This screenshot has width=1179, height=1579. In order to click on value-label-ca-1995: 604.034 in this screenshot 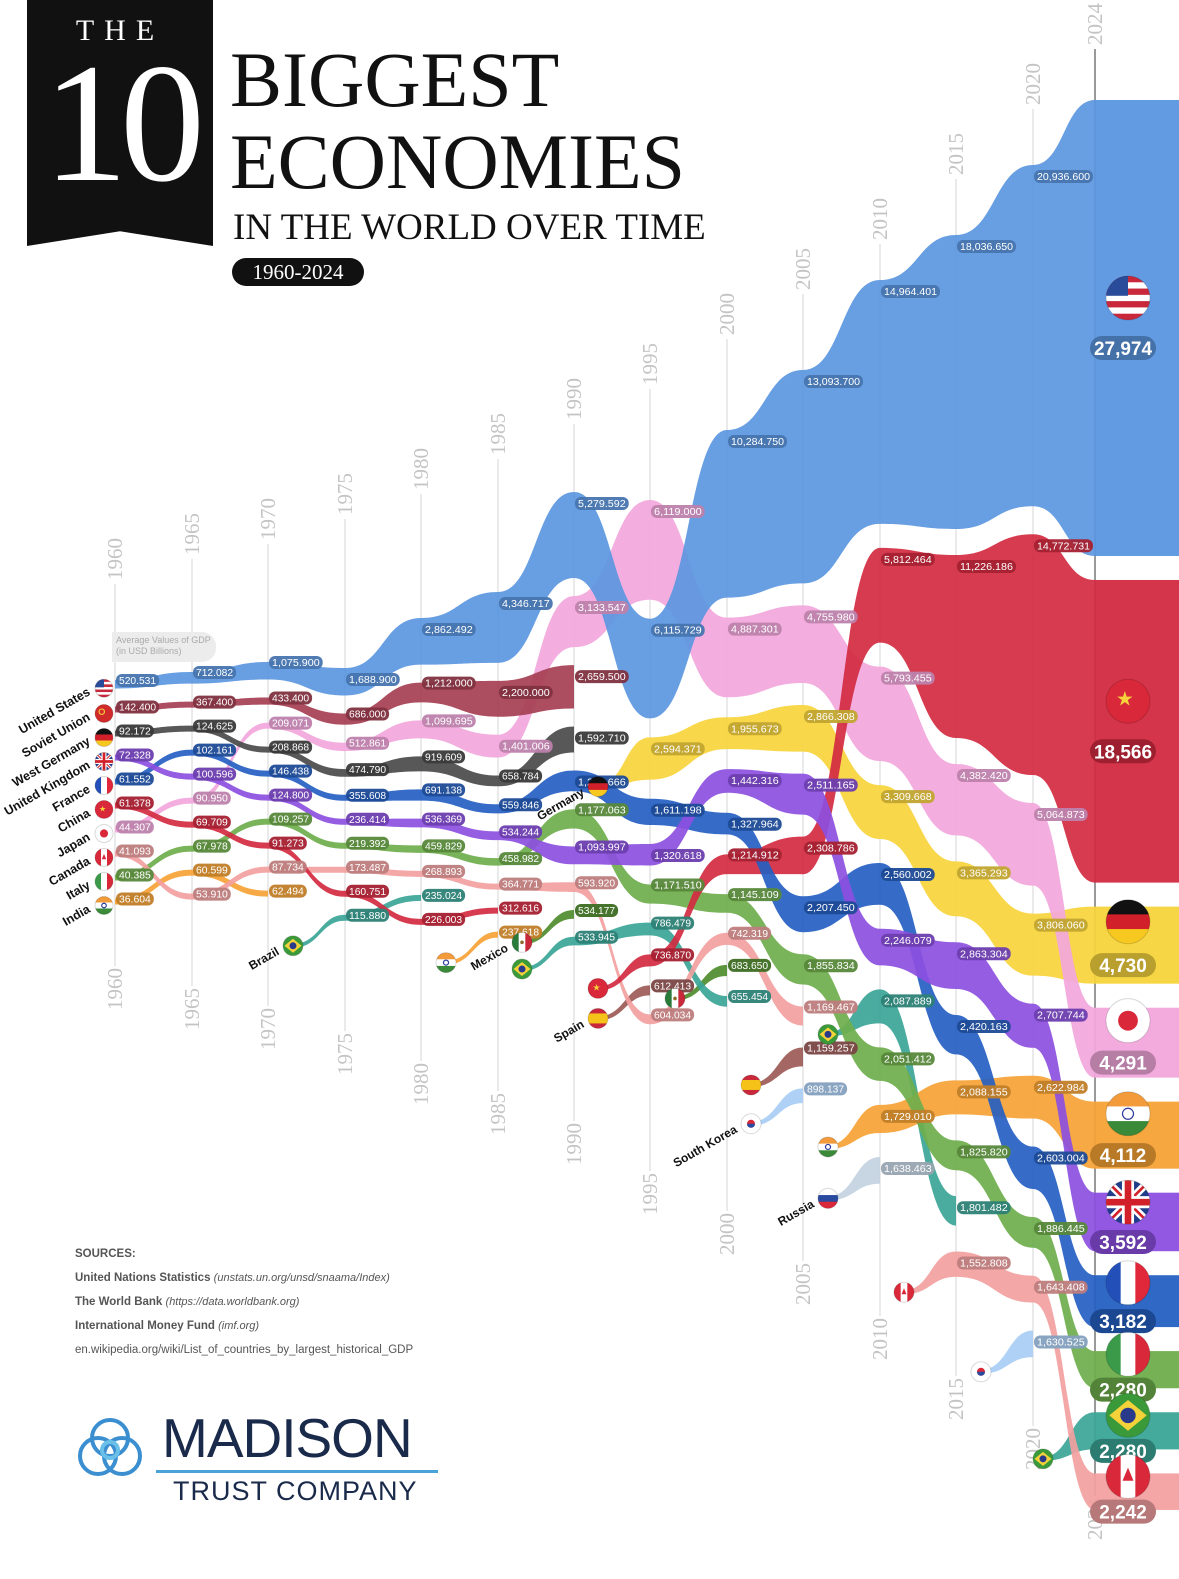, I will do `click(673, 1015)`.